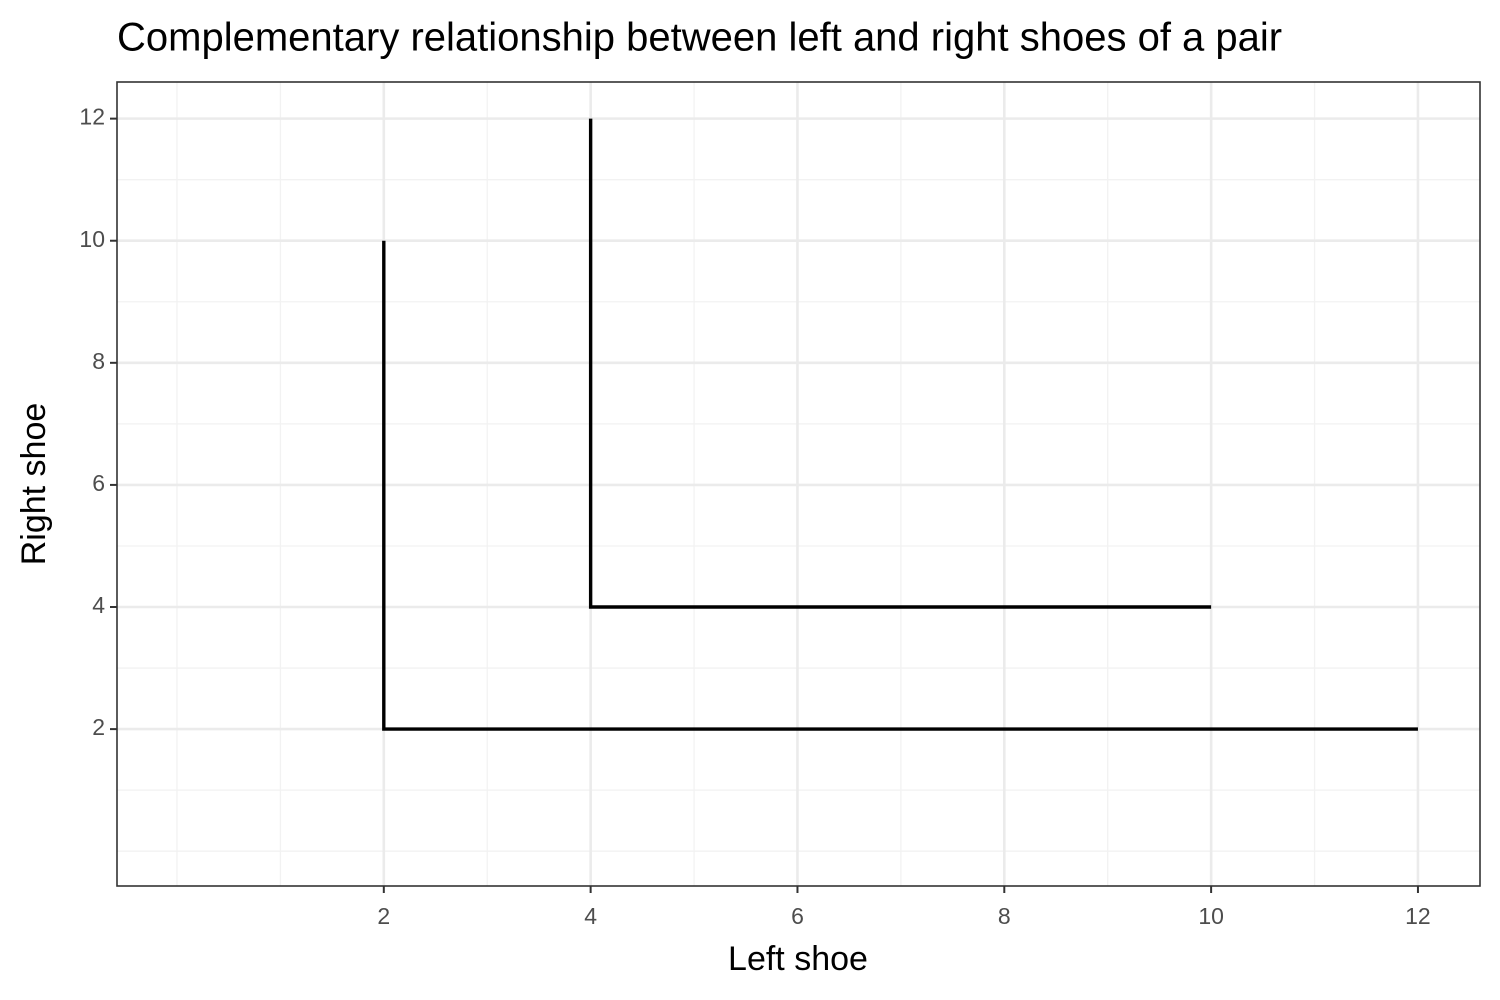  Describe the element at coordinates (1004, 916) in the screenshot. I see `x-tick-label: 8` at that location.